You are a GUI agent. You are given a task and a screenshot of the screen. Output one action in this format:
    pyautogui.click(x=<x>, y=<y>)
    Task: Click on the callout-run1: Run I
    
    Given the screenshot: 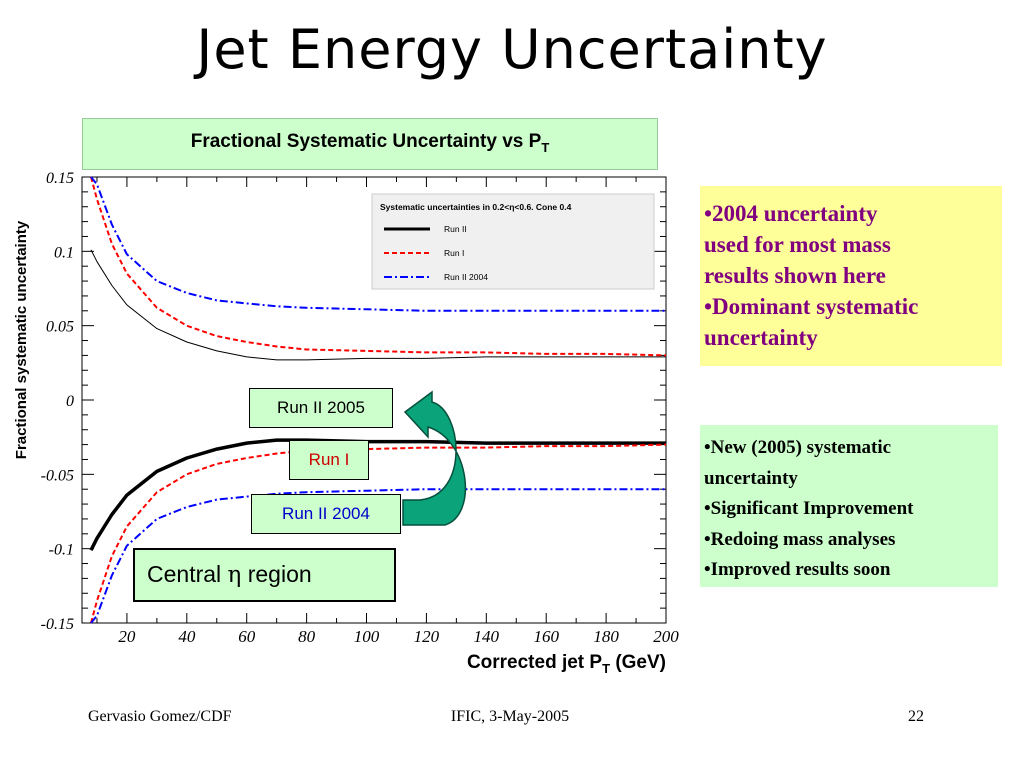 What is the action you would take?
    pyautogui.click(x=329, y=460)
    